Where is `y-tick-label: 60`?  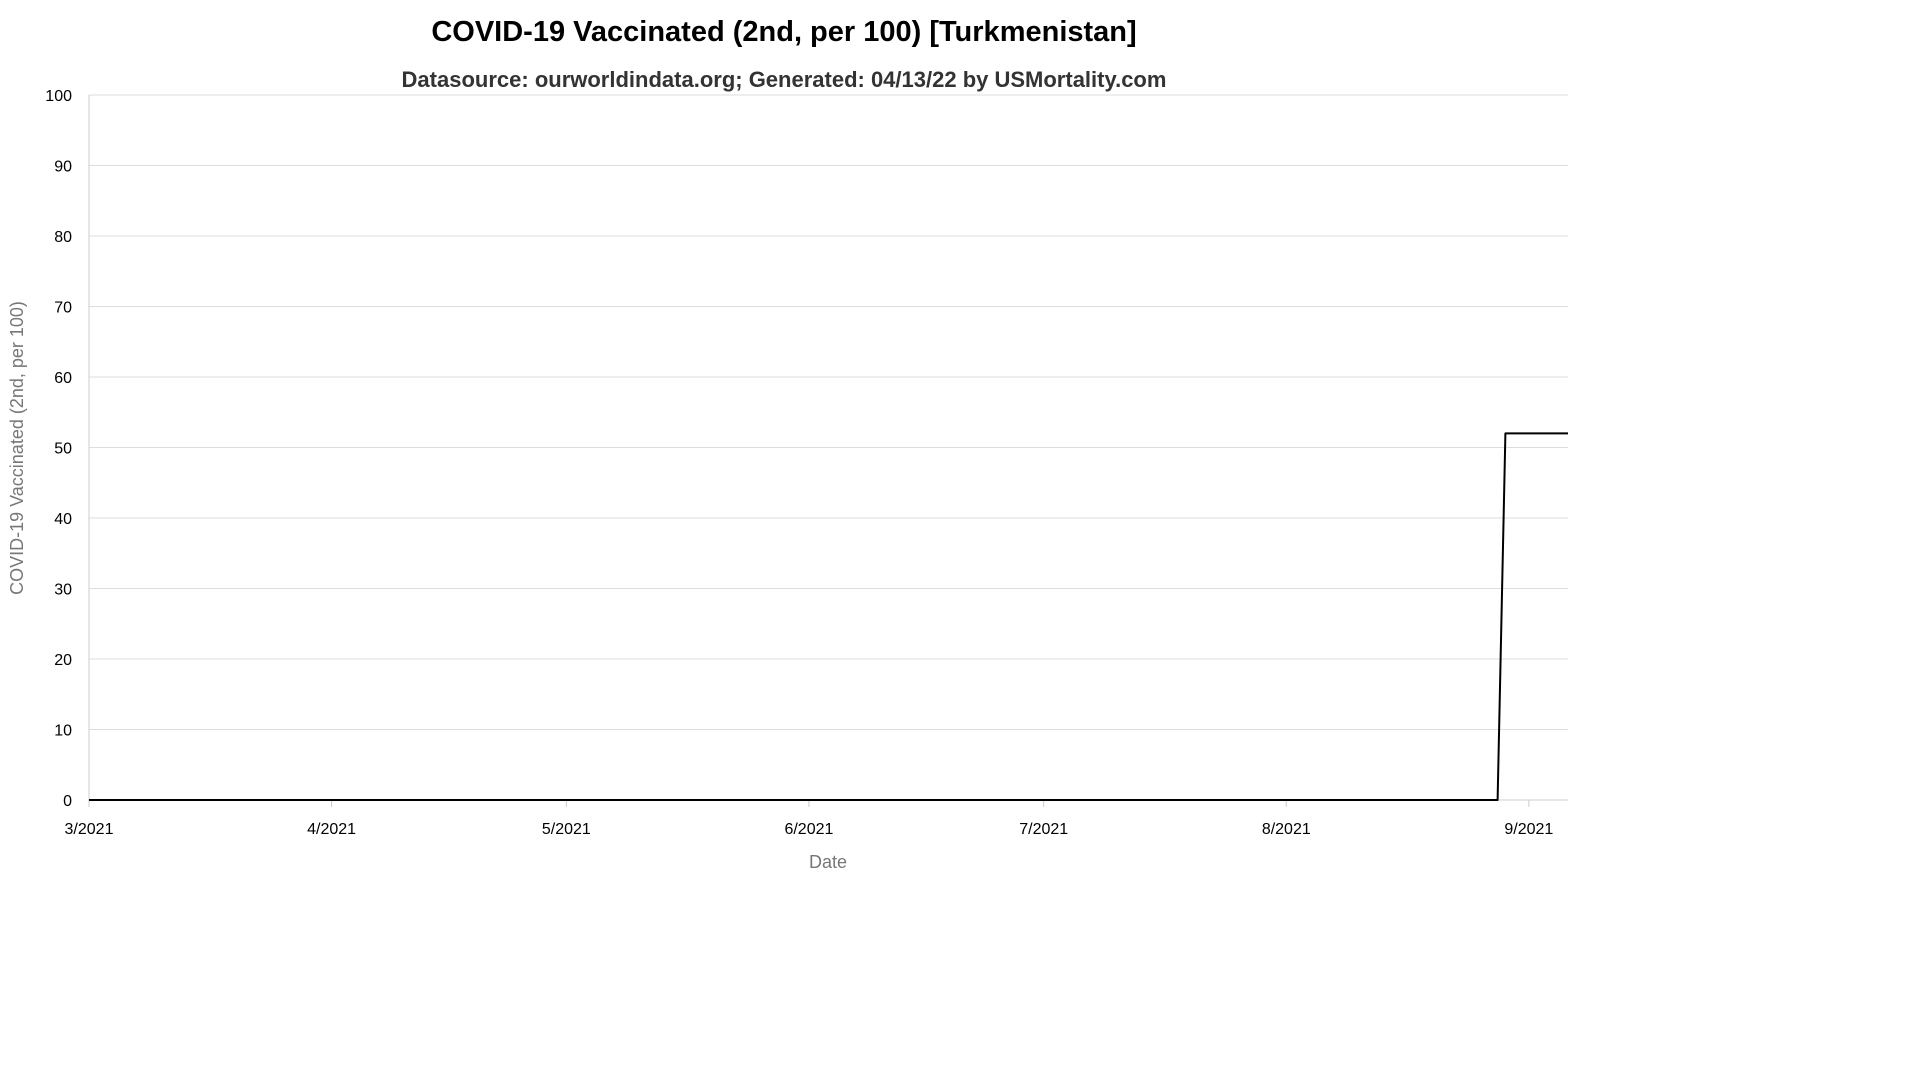
y-tick-label: 60 is located at coordinates (63, 378).